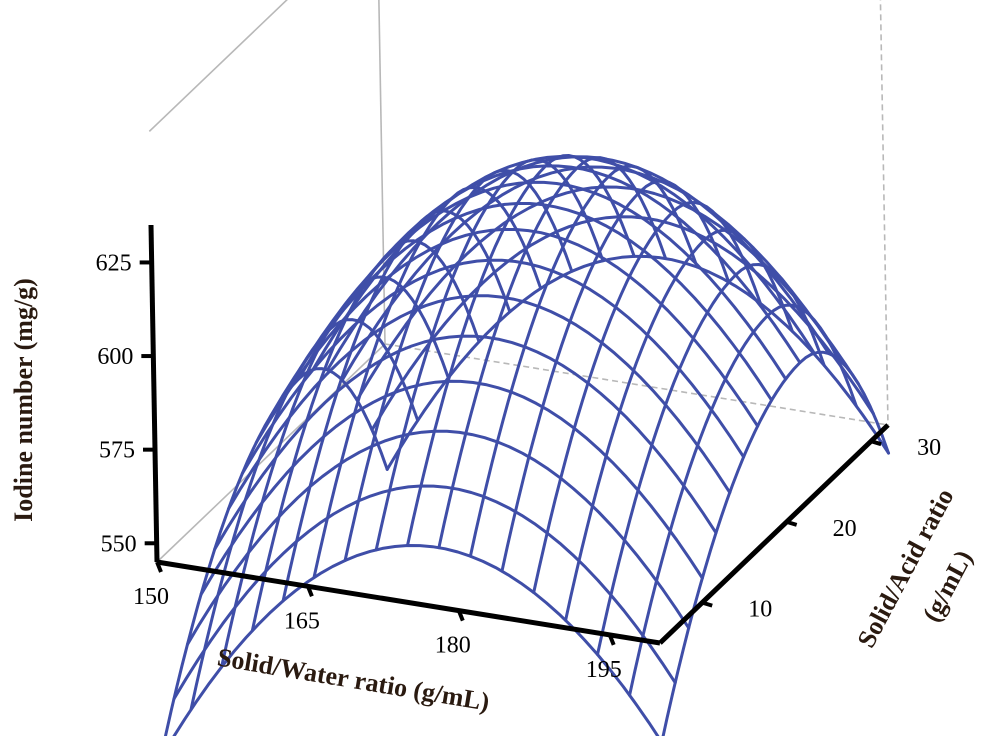  Describe the element at coordinates (636, 384) in the screenshot. I see `box-edge-floor-back` at that location.